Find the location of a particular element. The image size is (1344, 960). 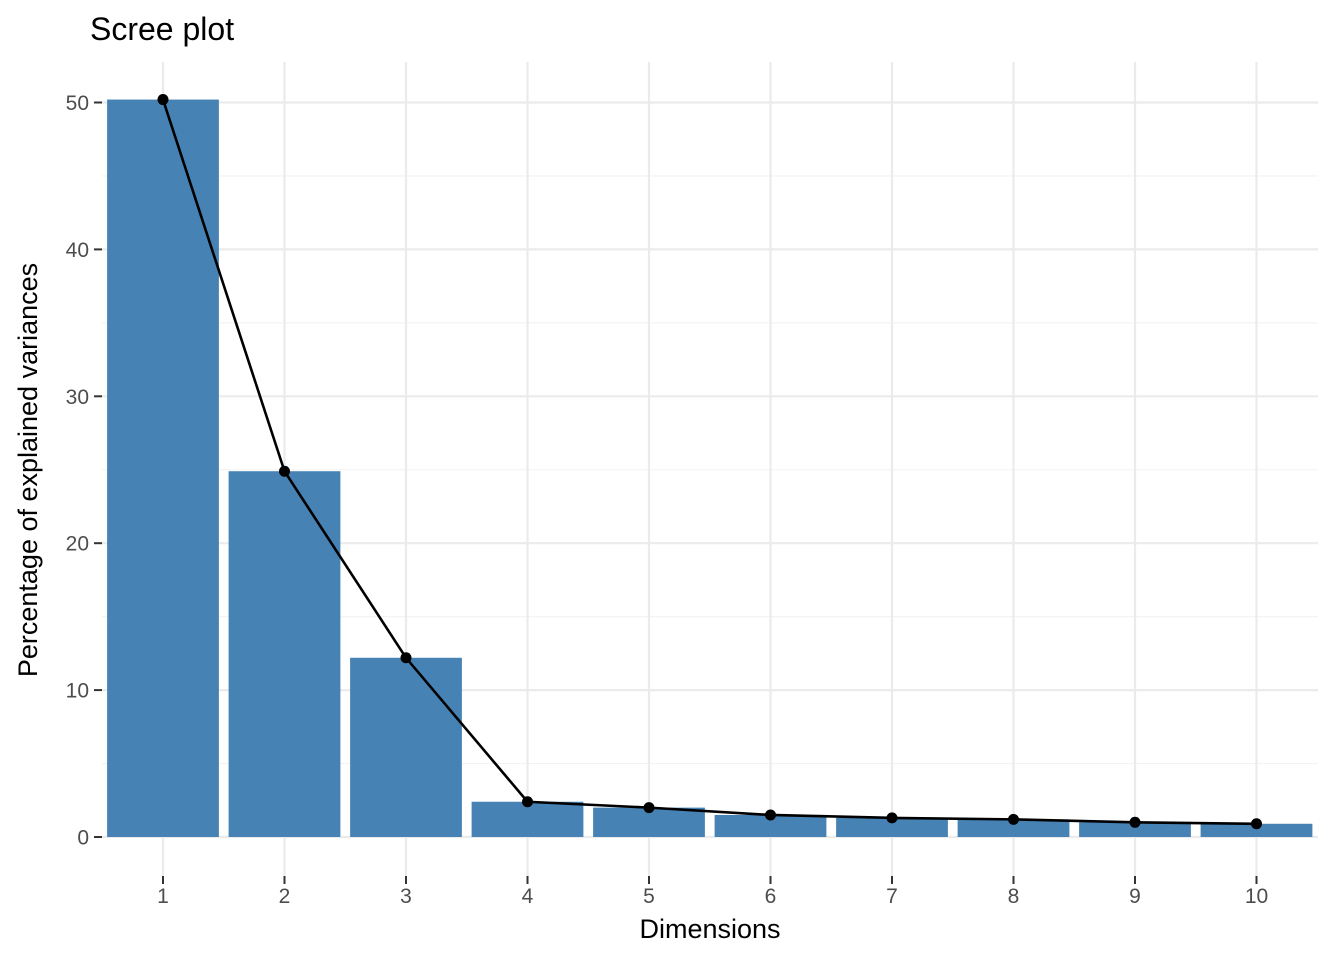

x-tick-label: 1 is located at coordinates (163, 896).